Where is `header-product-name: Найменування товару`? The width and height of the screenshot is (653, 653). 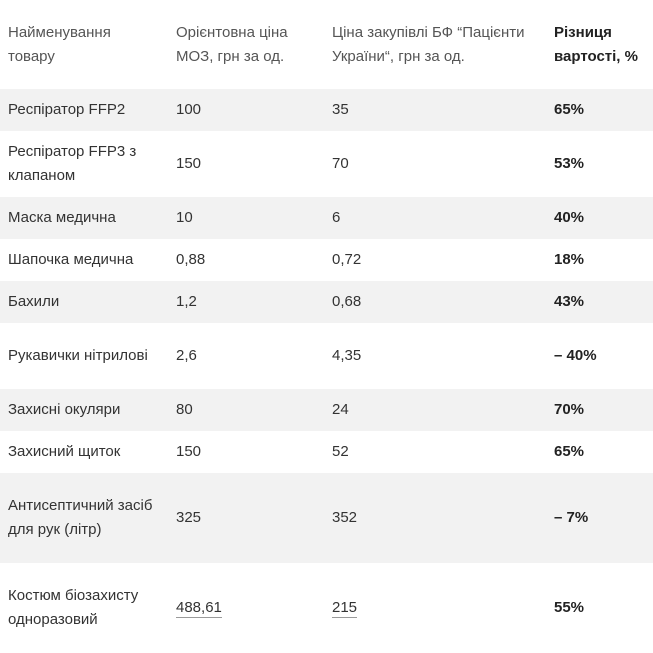
header-product-name: Найменування товару is located at coordinates (84, 44).